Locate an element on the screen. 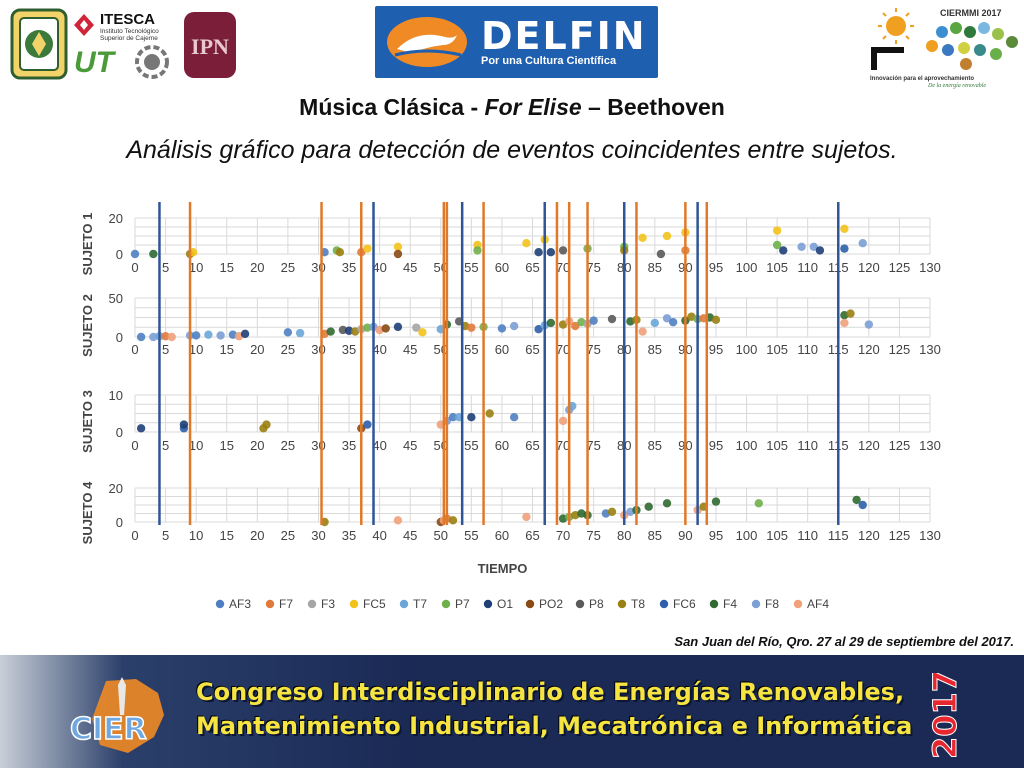 This screenshot has width=1024, height=768. title-suffix: – Beethoven is located at coordinates (653, 107).